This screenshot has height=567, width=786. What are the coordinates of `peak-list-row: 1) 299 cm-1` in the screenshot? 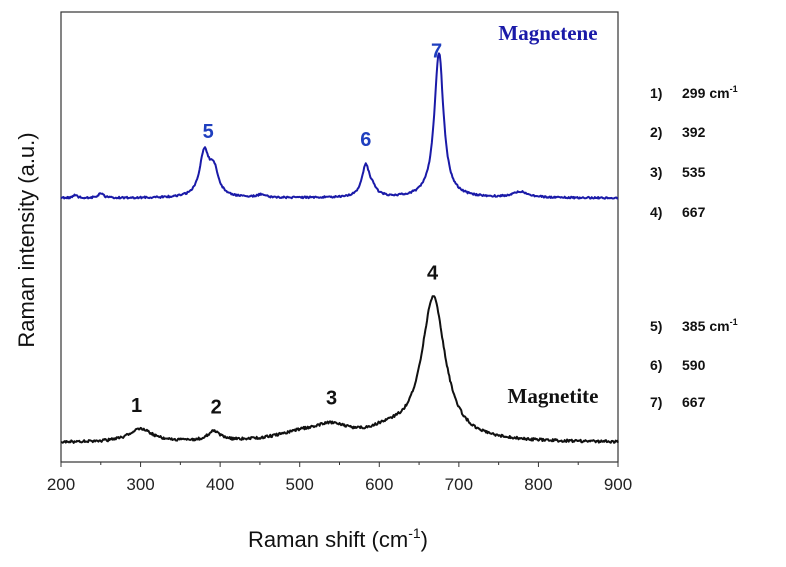 It's located at (694, 92).